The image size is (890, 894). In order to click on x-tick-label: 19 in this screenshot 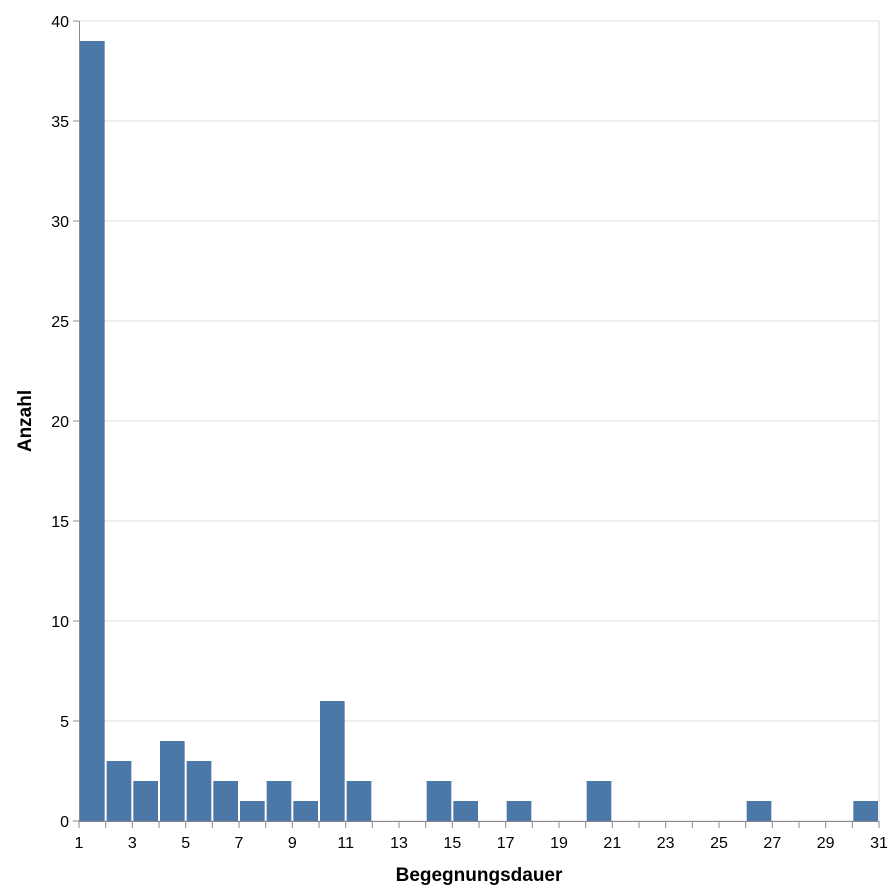, I will do `click(559, 843)`.